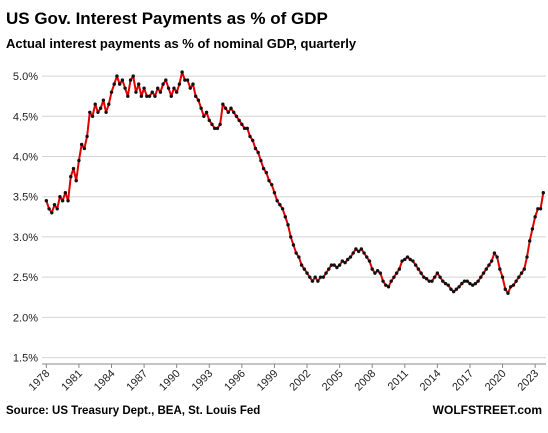 This screenshot has height=433, width=548. Describe the element at coordinates (105, 381) in the screenshot. I see `x-tick-label: 1984` at that location.